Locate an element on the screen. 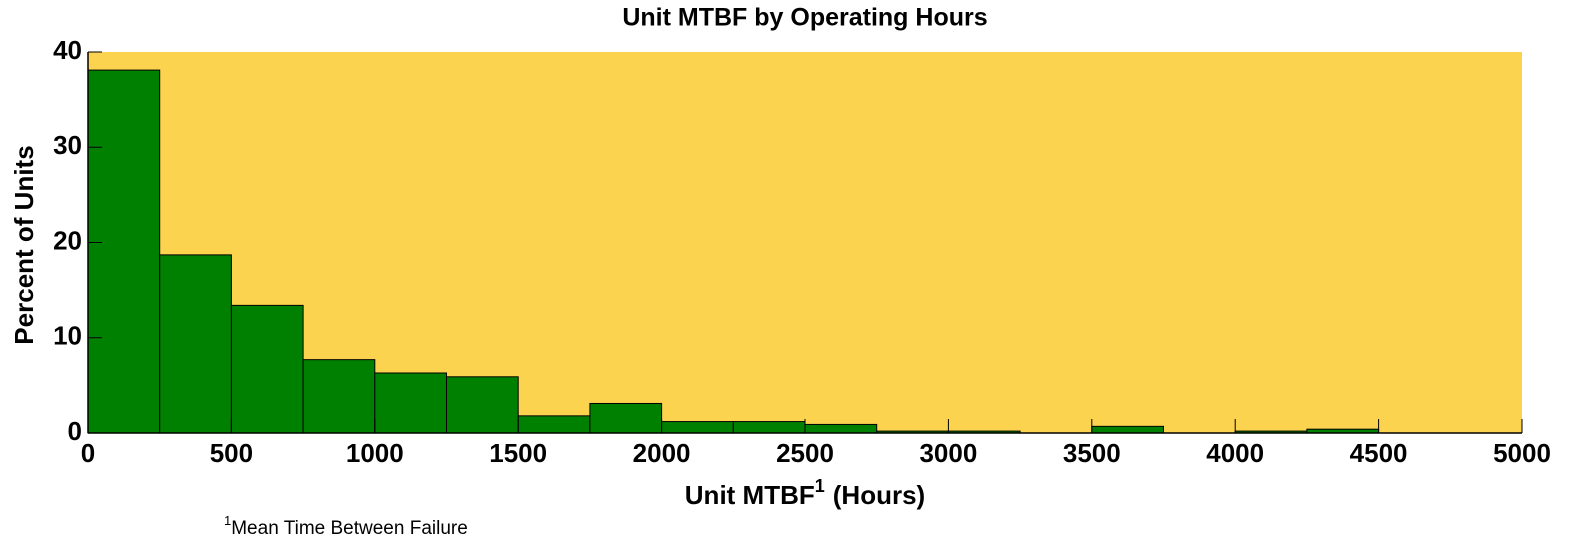 The image size is (1581, 545). x-tick-label: 0 is located at coordinates (88, 453).